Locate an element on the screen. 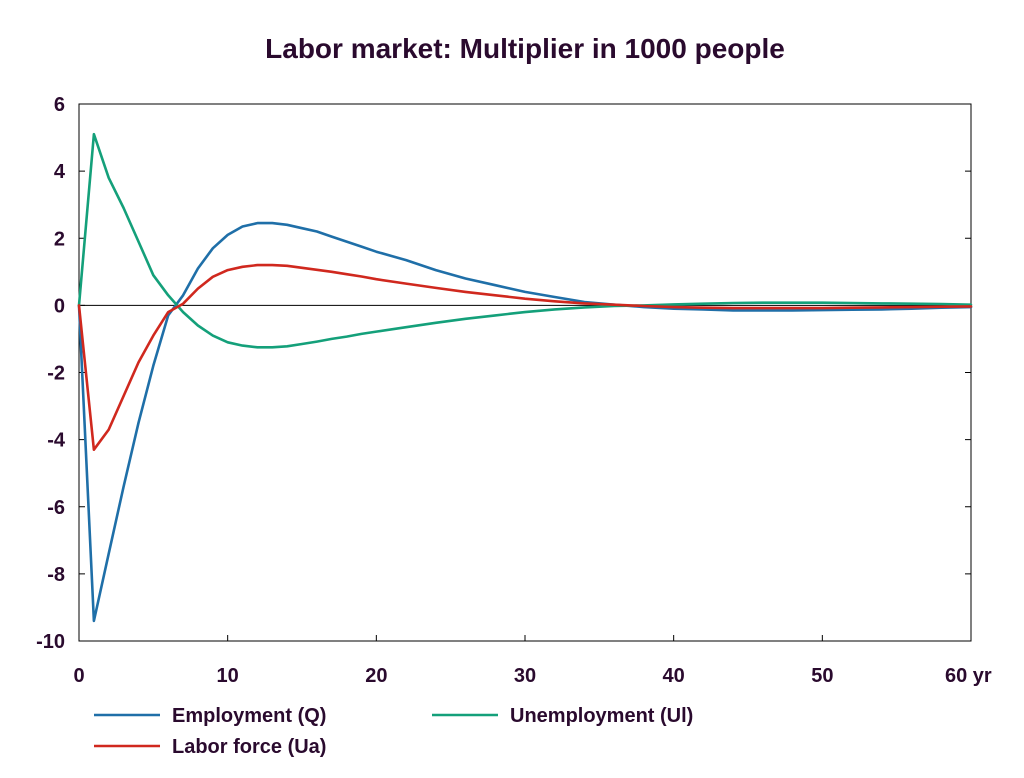 The width and height of the screenshot is (1024, 778). y-tick-label: -6 is located at coordinates (56, 508).